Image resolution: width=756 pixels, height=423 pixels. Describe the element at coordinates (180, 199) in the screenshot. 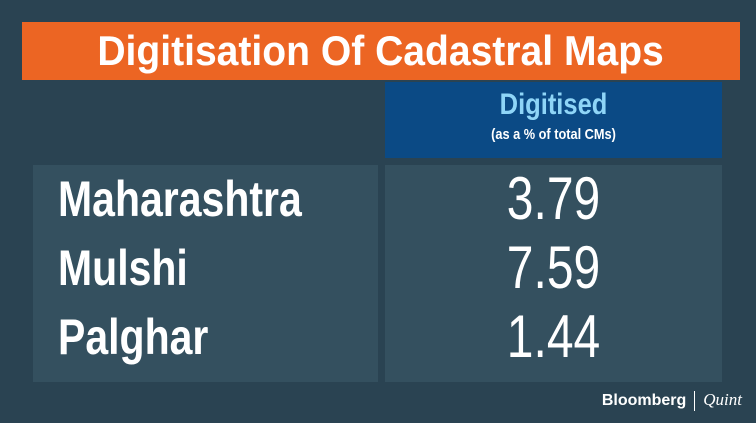

I see `row-name: Maharashtra` at that location.